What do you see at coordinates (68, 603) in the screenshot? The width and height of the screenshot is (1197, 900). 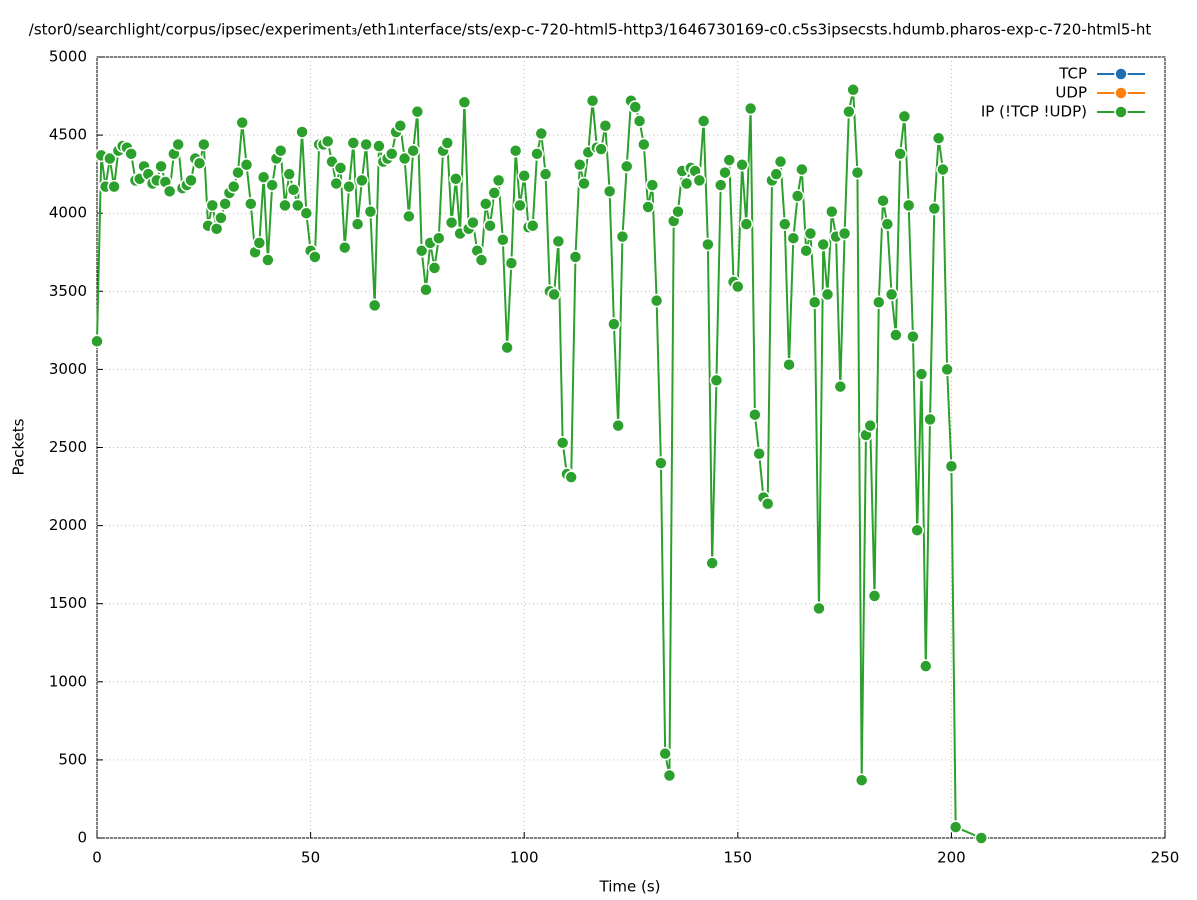 I see `y-tick-label: 1500` at bounding box center [68, 603].